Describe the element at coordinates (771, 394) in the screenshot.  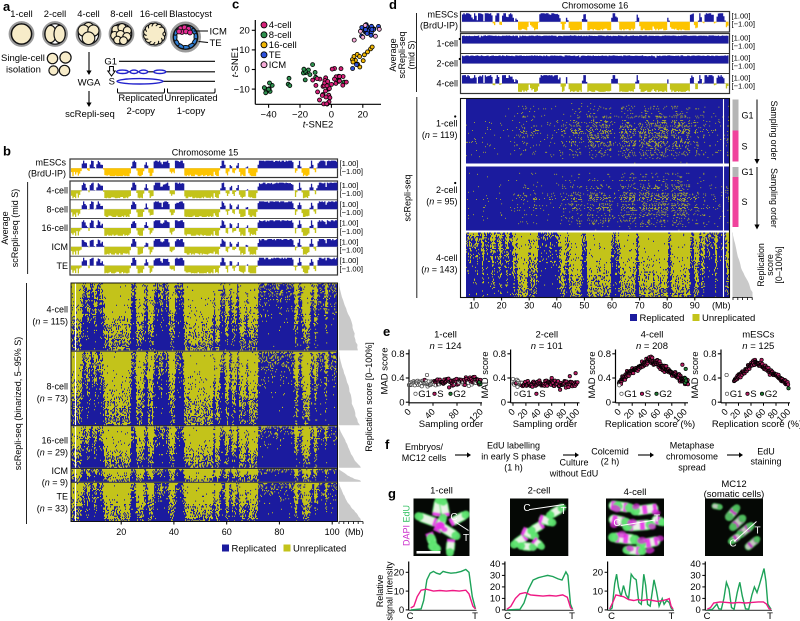
I see `svg-text: G2` at that location.